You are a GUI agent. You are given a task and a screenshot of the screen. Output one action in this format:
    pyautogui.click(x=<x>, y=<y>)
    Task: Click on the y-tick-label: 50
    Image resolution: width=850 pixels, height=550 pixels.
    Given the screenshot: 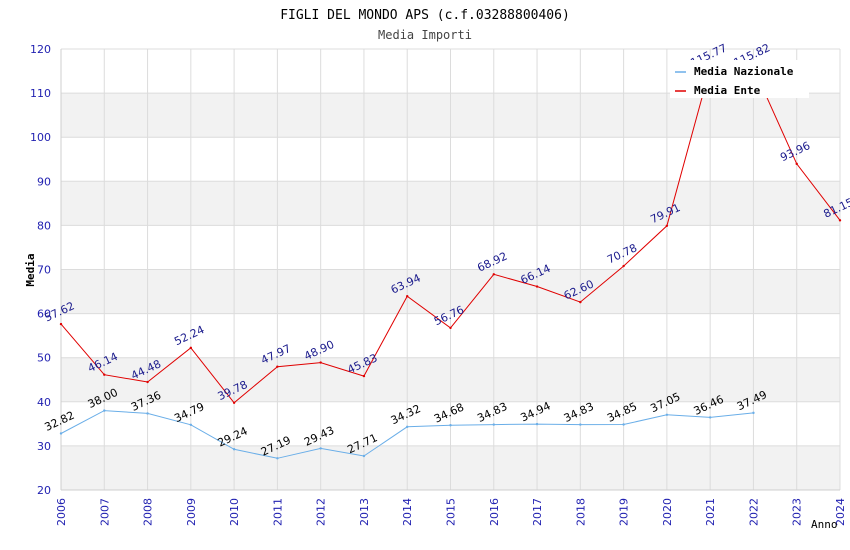 What is the action you would take?
    pyautogui.click(x=44, y=358)
    